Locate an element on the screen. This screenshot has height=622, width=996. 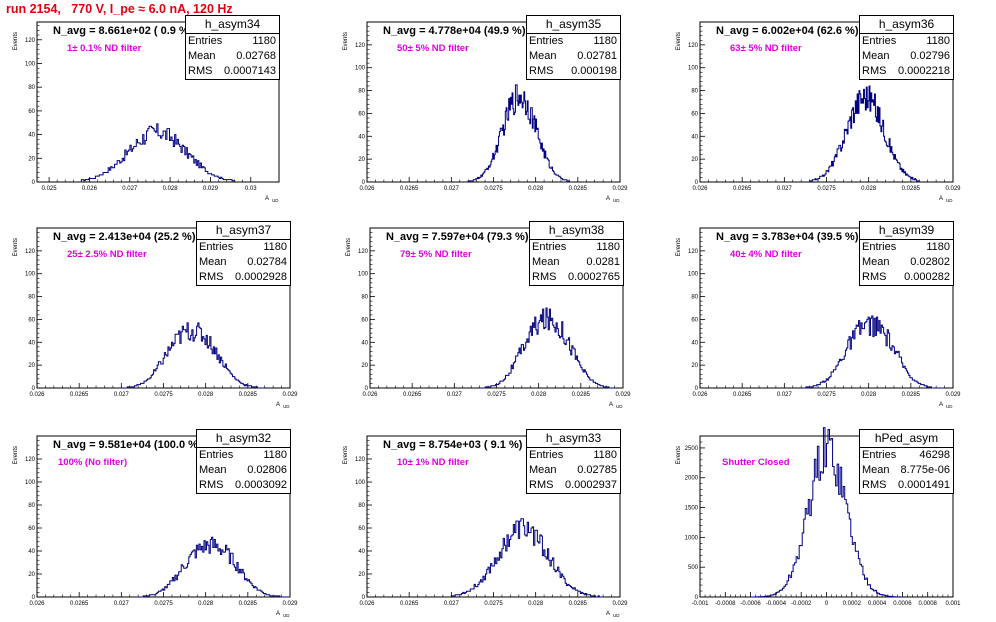
stats-row-mean: Mean 0.02768 is located at coordinates (232, 56).